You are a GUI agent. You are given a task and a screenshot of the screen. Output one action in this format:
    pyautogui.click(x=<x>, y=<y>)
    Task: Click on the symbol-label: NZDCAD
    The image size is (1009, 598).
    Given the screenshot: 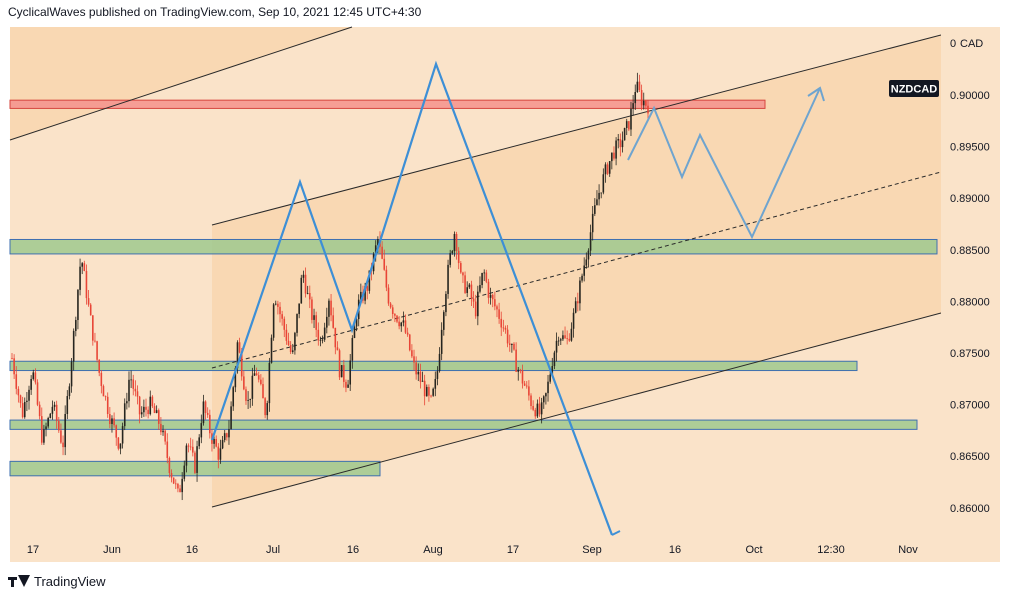 What is the action you would take?
    pyautogui.click(x=914, y=90)
    